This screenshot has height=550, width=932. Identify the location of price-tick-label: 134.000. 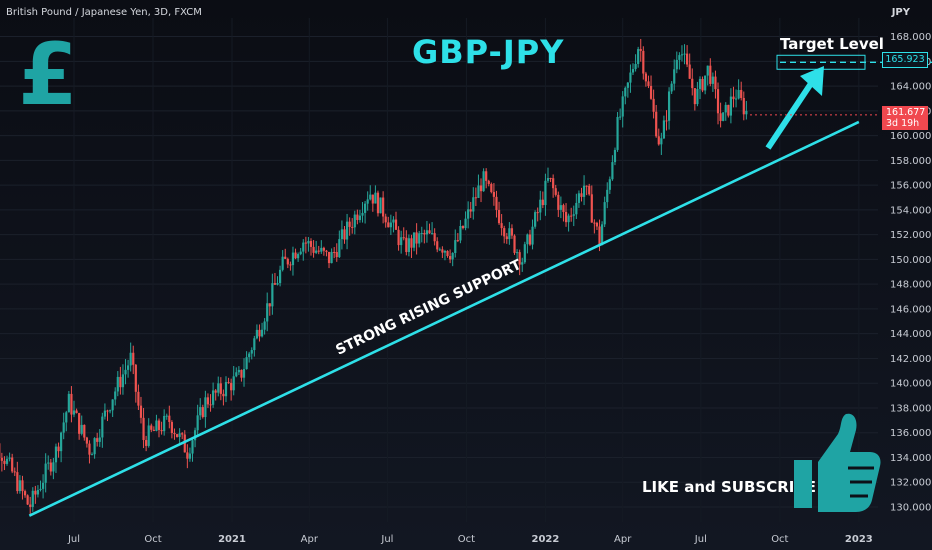
(910, 458).